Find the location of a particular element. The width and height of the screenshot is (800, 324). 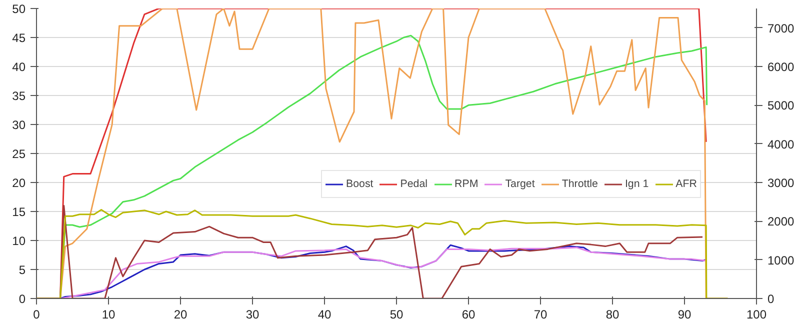

y-tick-label: 35 is located at coordinates (19, 96).